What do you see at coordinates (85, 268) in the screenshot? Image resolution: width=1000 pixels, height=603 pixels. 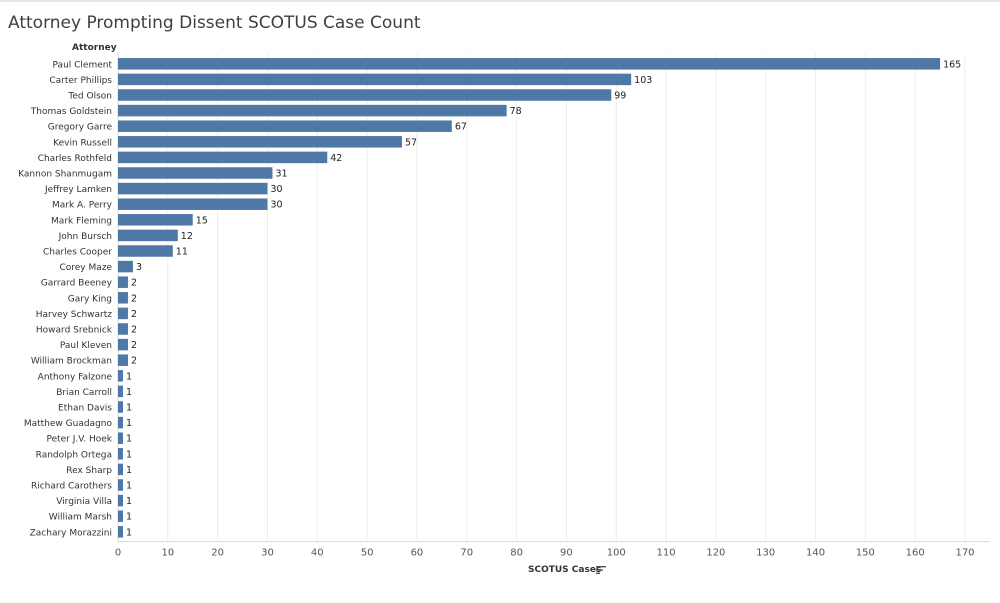 I see `category-label: Corey Maze` at bounding box center [85, 268].